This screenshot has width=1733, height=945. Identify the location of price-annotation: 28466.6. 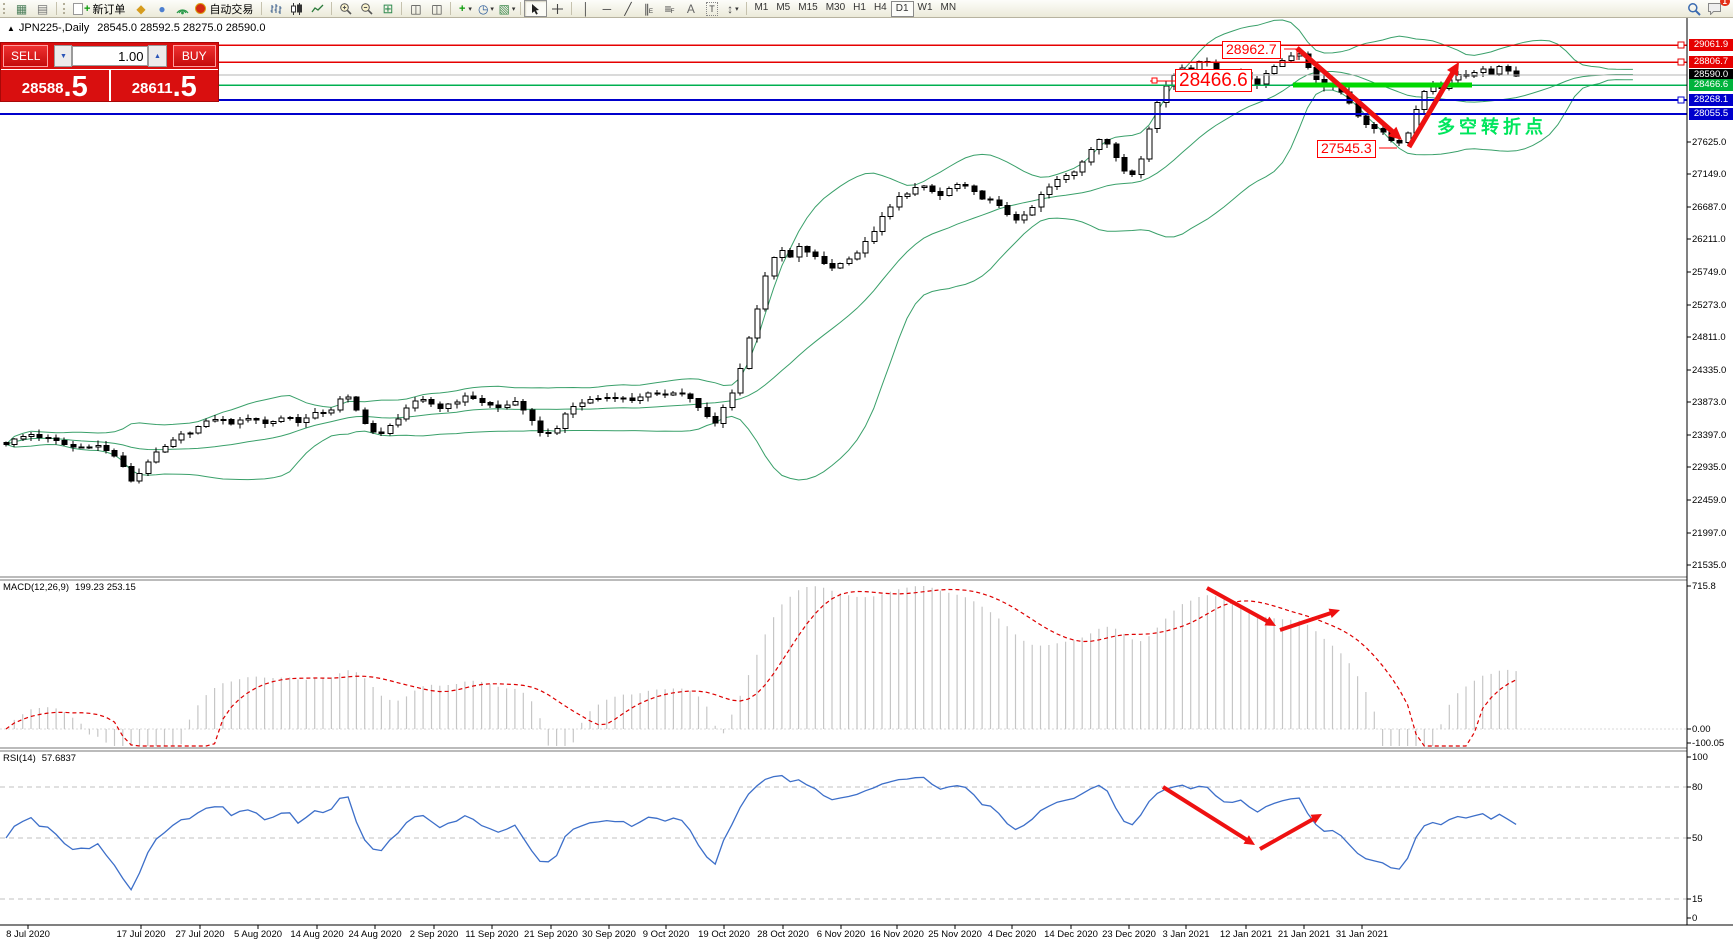
(1213, 81).